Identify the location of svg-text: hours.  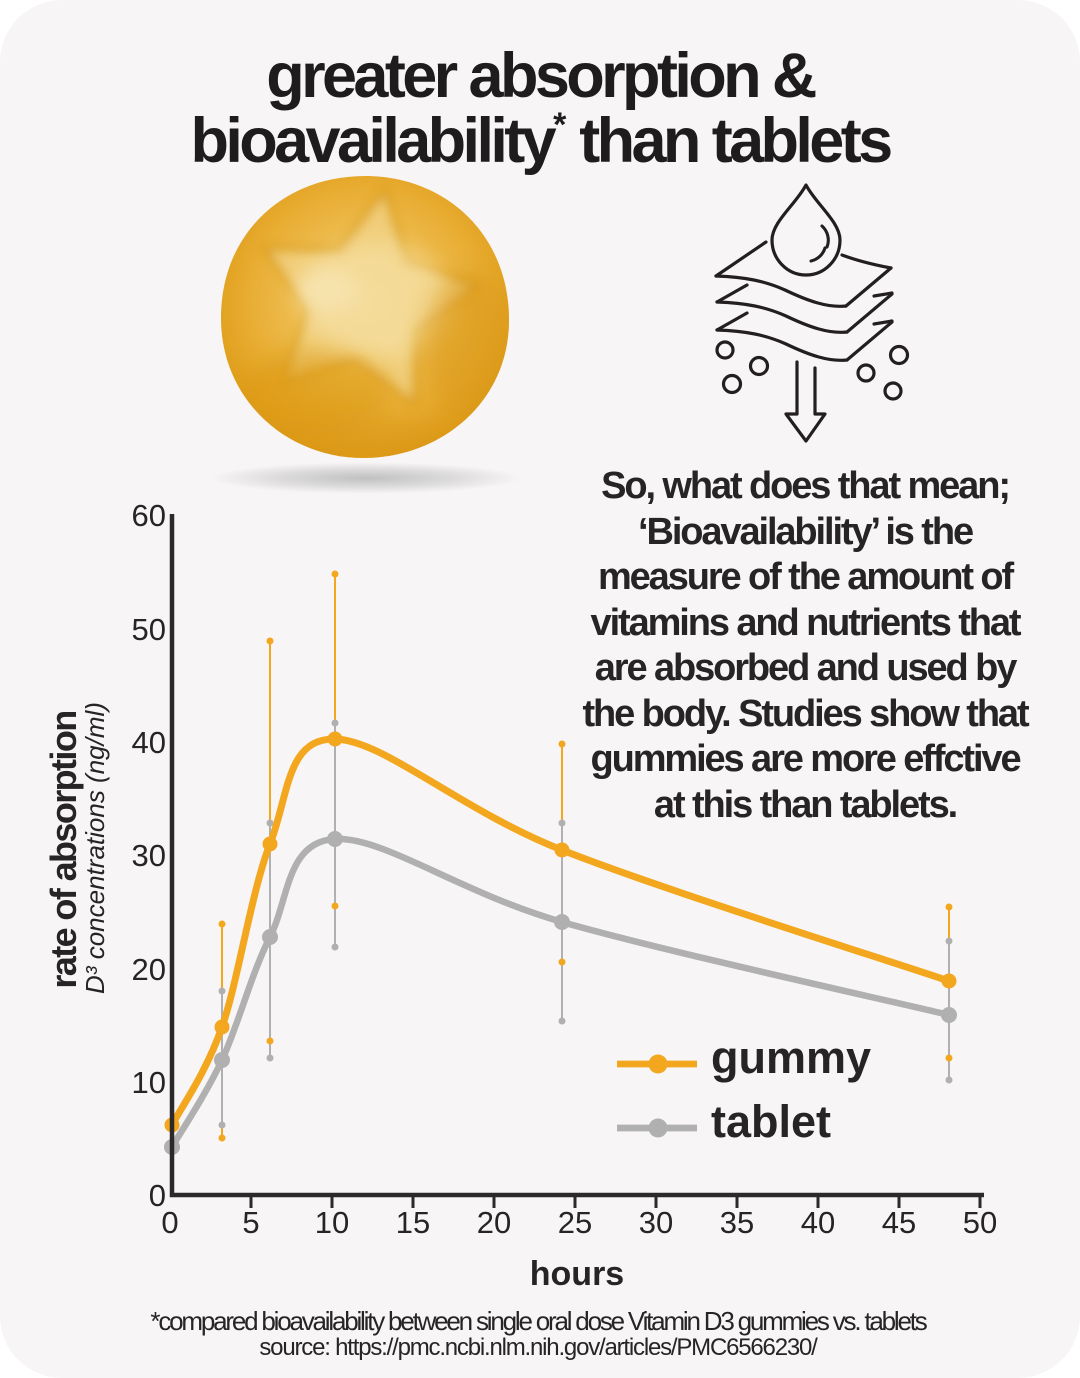
(577, 1274).